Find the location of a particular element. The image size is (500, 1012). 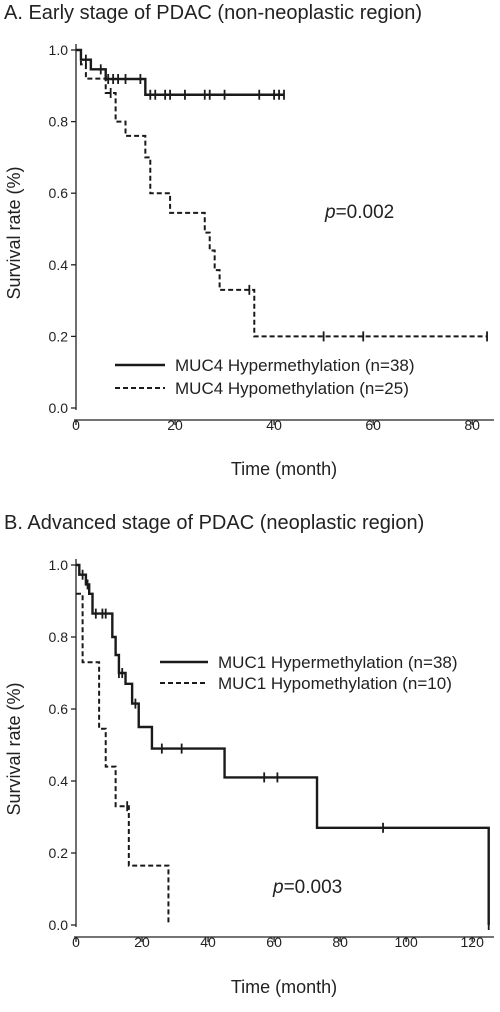

chart-a-x-tick-label: 80 is located at coordinates (472, 425).